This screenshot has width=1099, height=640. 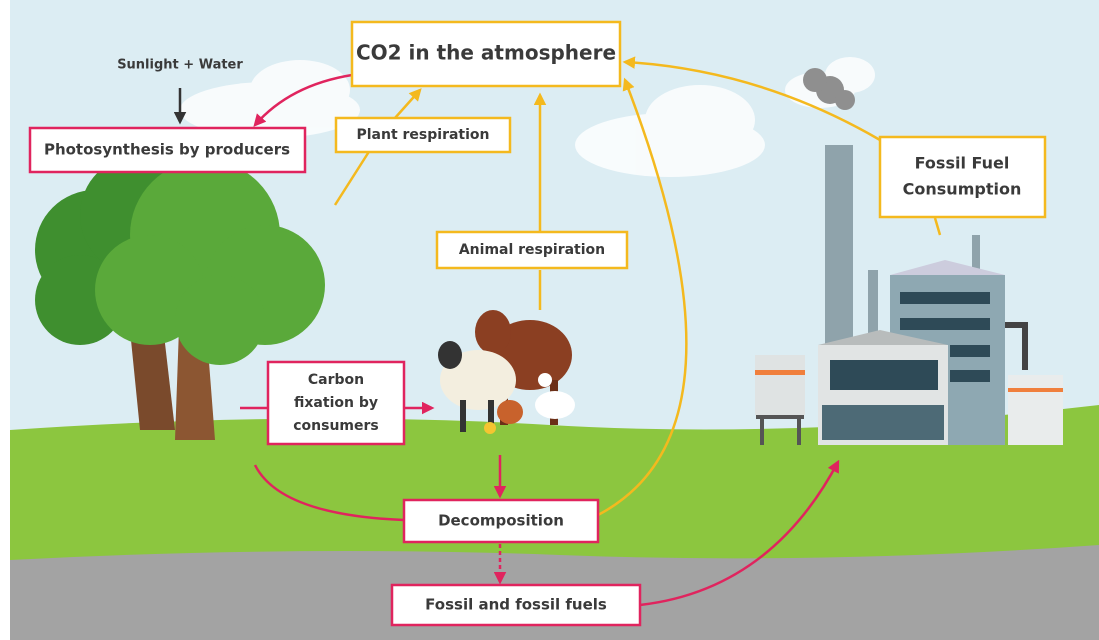 What do you see at coordinates (829, 89) in the screenshot?
I see `smoke` at bounding box center [829, 89].